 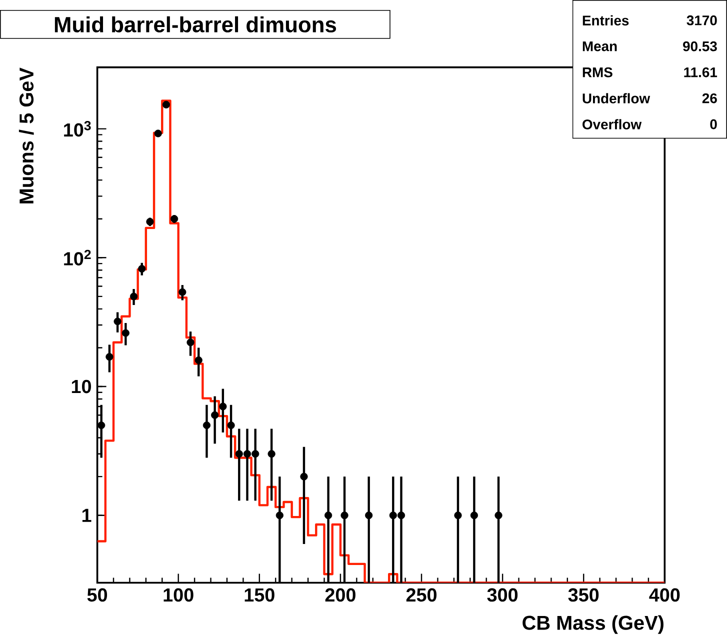 I want to click on x-tick-label: 250, so click(x=421, y=595).